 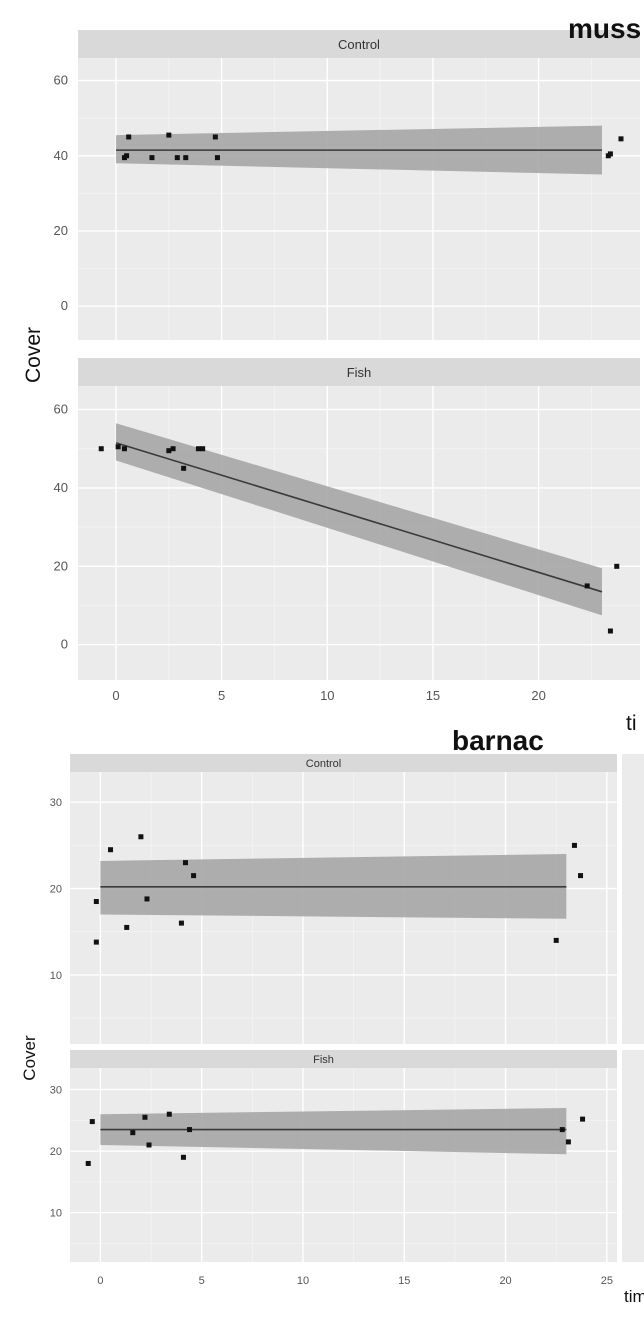 What do you see at coordinates (632, 1008) in the screenshot?
I see `adjacent-panel-edge` at bounding box center [632, 1008].